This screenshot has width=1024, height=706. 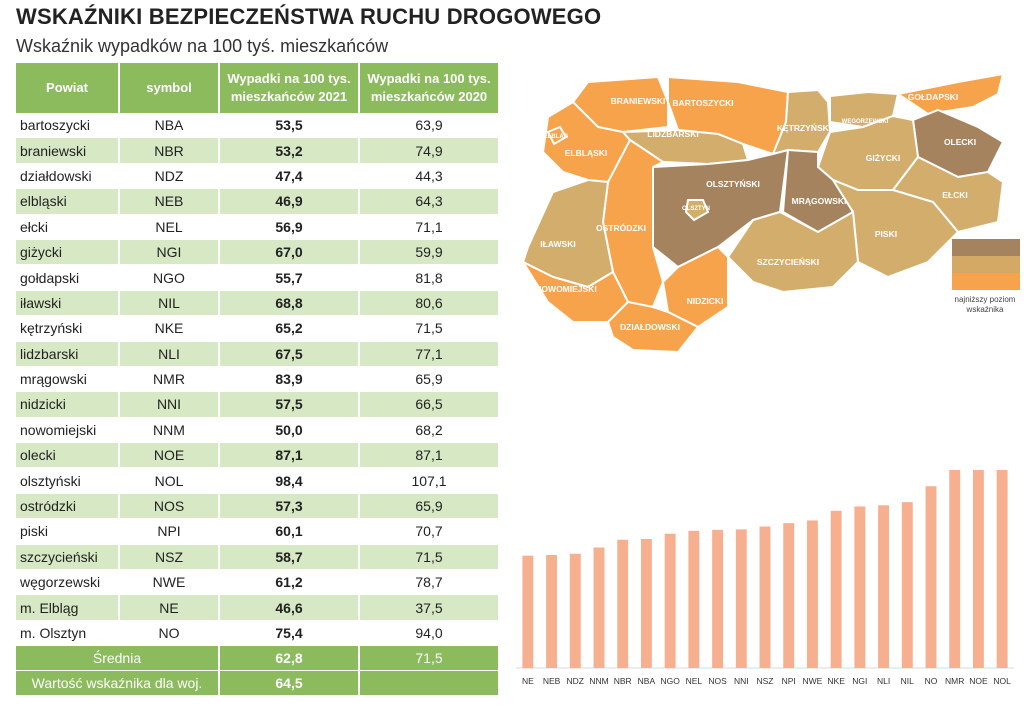 What do you see at coordinates (886, 234) in the screenshot?
I see `map-region-label: PISKI` at bounding box center [886, 234].